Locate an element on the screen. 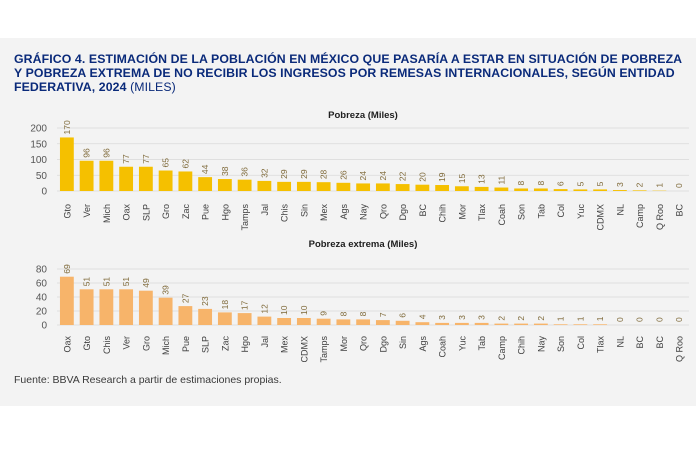 Image resolution: width=696 pixels, height=450 pixels. category-label: Dgo is located at coordinates (383, 344).